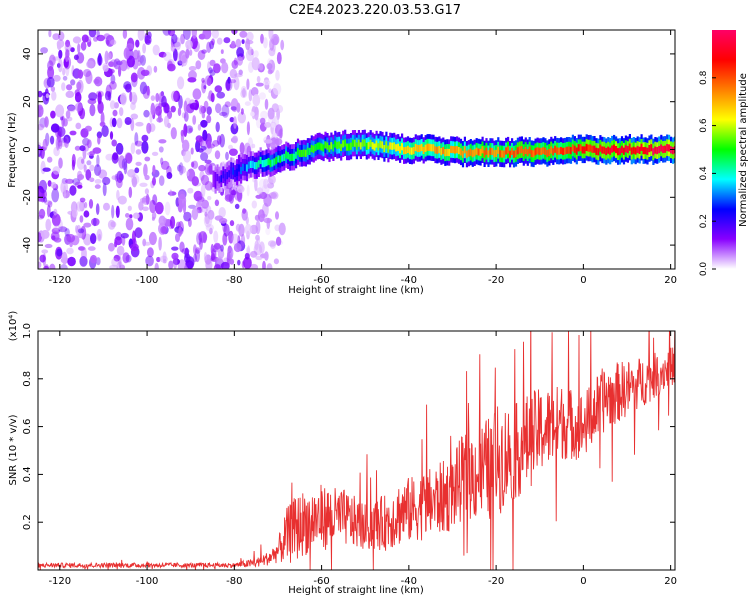  I want to click on colorbar-tick-label: 0.8, so click(704, 77).